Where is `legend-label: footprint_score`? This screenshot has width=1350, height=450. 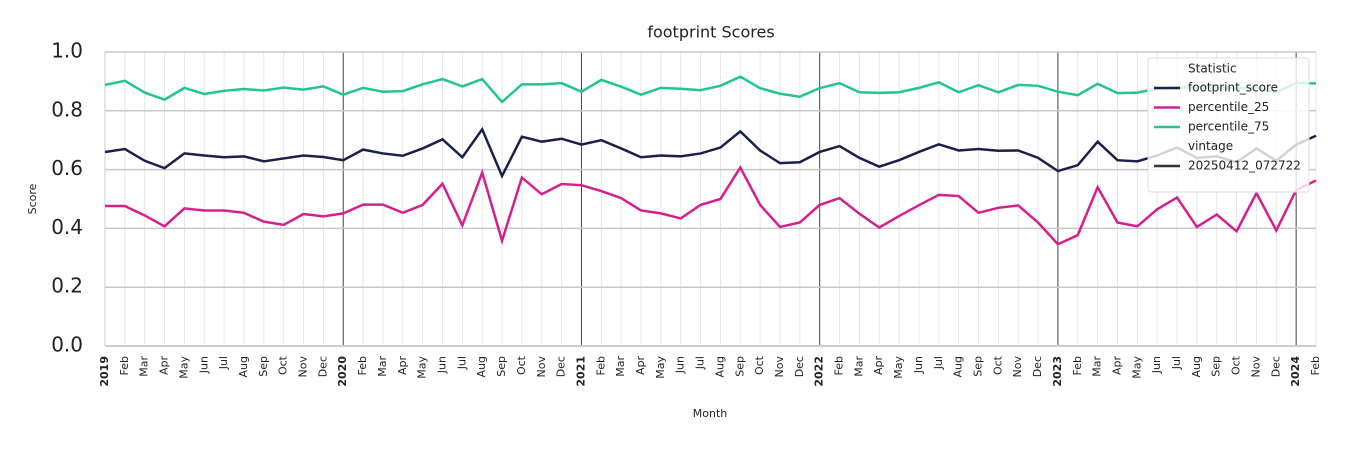 legend-label: footprint_score is located at coordinates (1233, 88).